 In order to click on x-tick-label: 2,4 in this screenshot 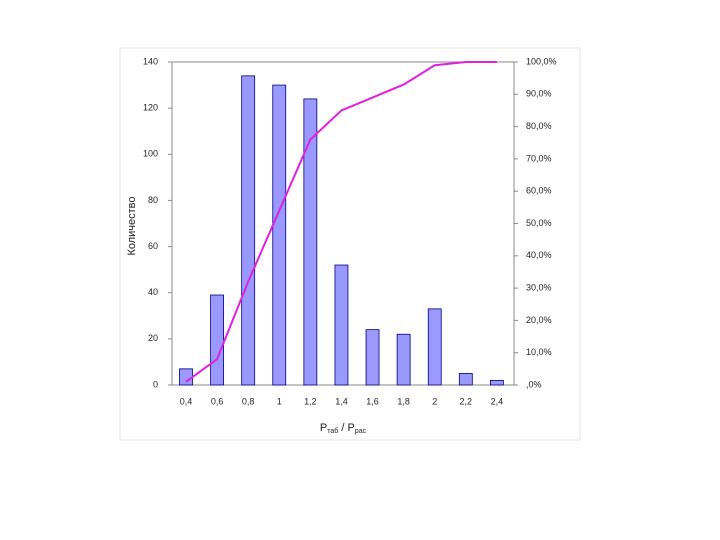, I will do `click(497, 401)`.